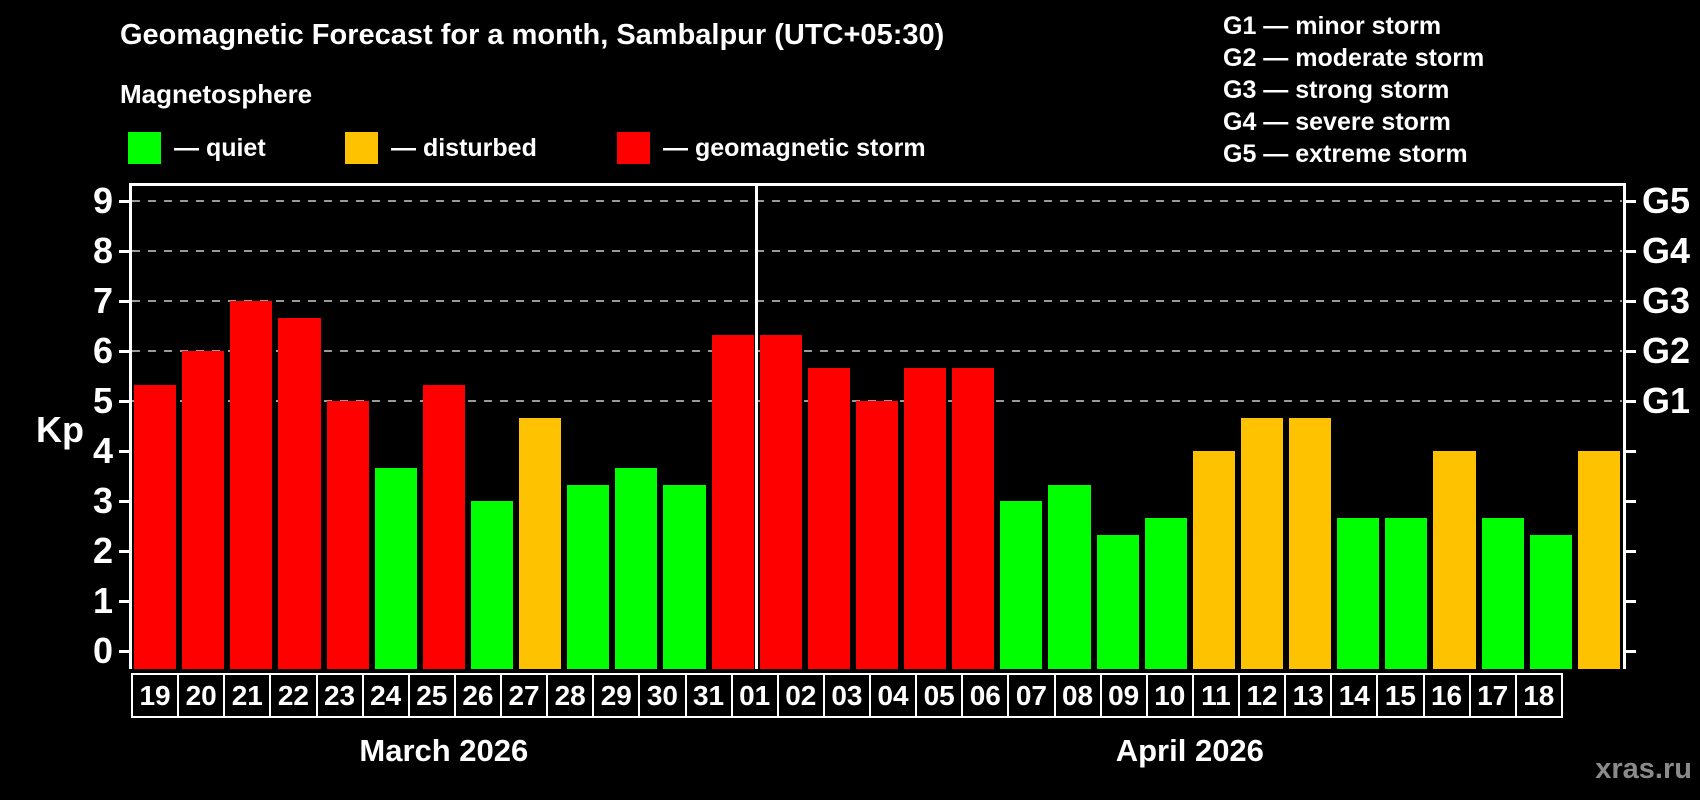  I want to click on y-tick-label: 9, so click(102, 200).